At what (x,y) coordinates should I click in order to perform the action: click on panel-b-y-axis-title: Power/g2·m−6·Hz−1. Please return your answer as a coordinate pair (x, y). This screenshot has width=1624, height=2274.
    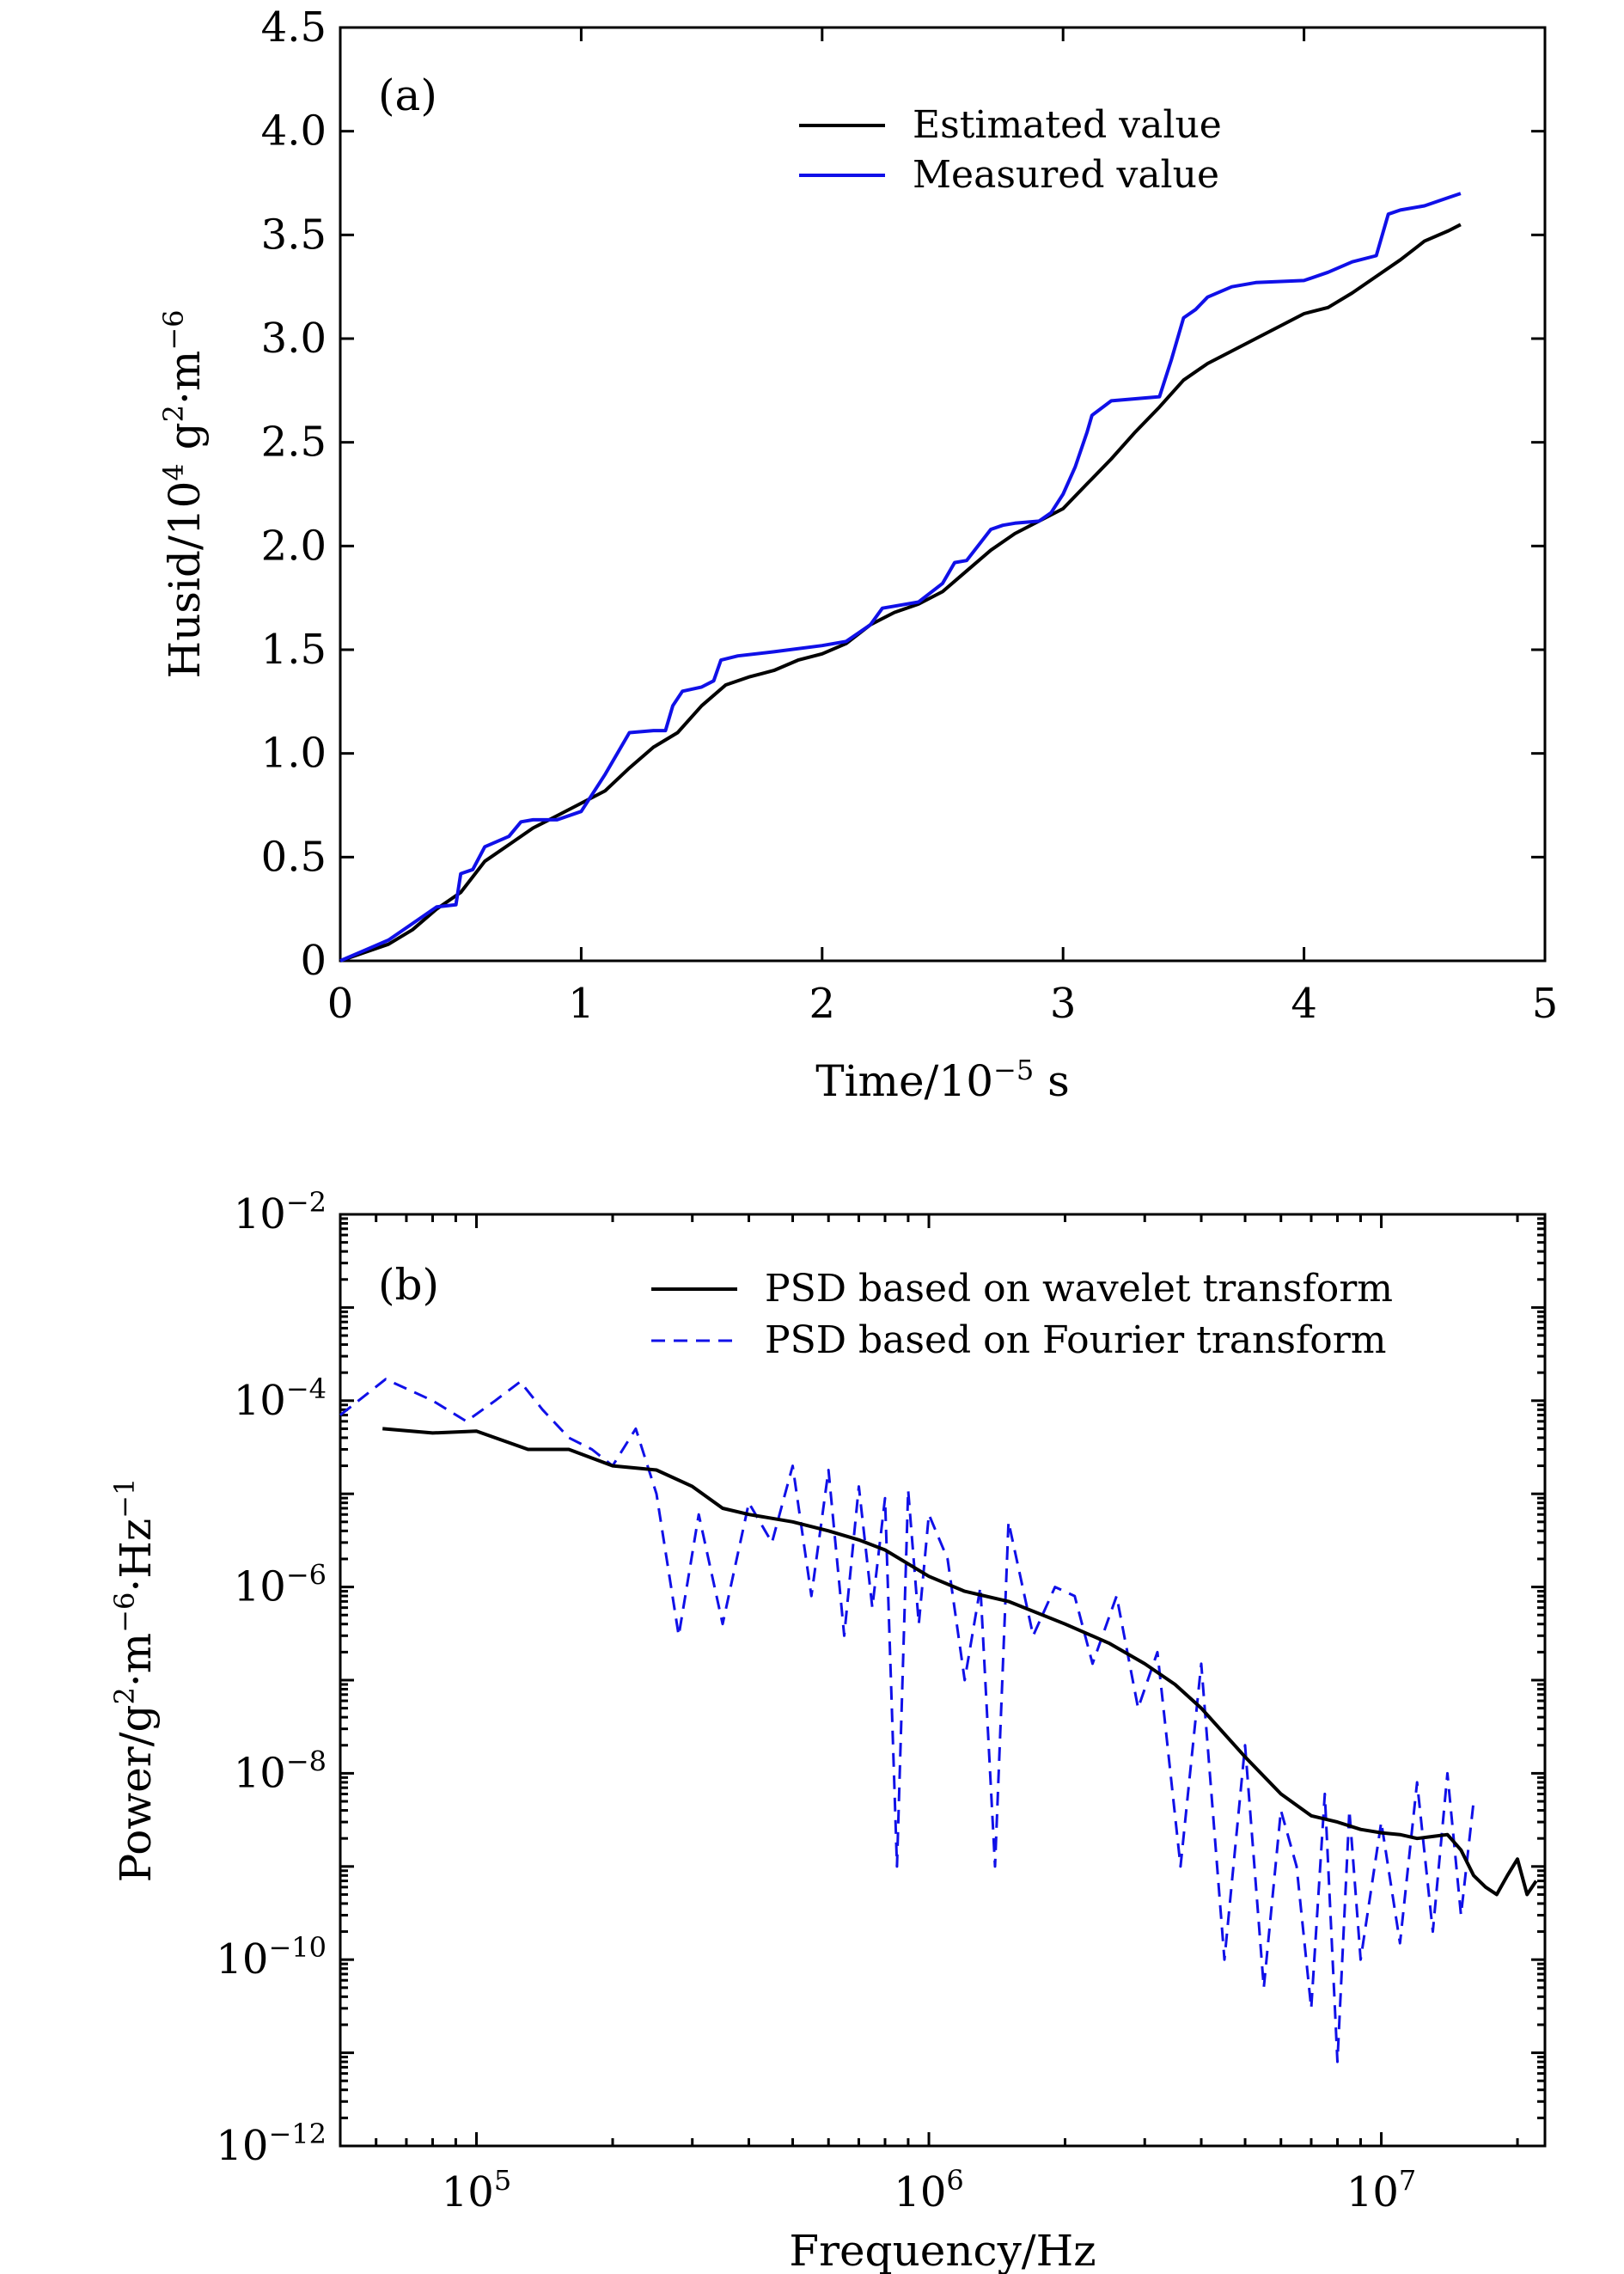
    Looking at the image, I should click on (134, 1680).